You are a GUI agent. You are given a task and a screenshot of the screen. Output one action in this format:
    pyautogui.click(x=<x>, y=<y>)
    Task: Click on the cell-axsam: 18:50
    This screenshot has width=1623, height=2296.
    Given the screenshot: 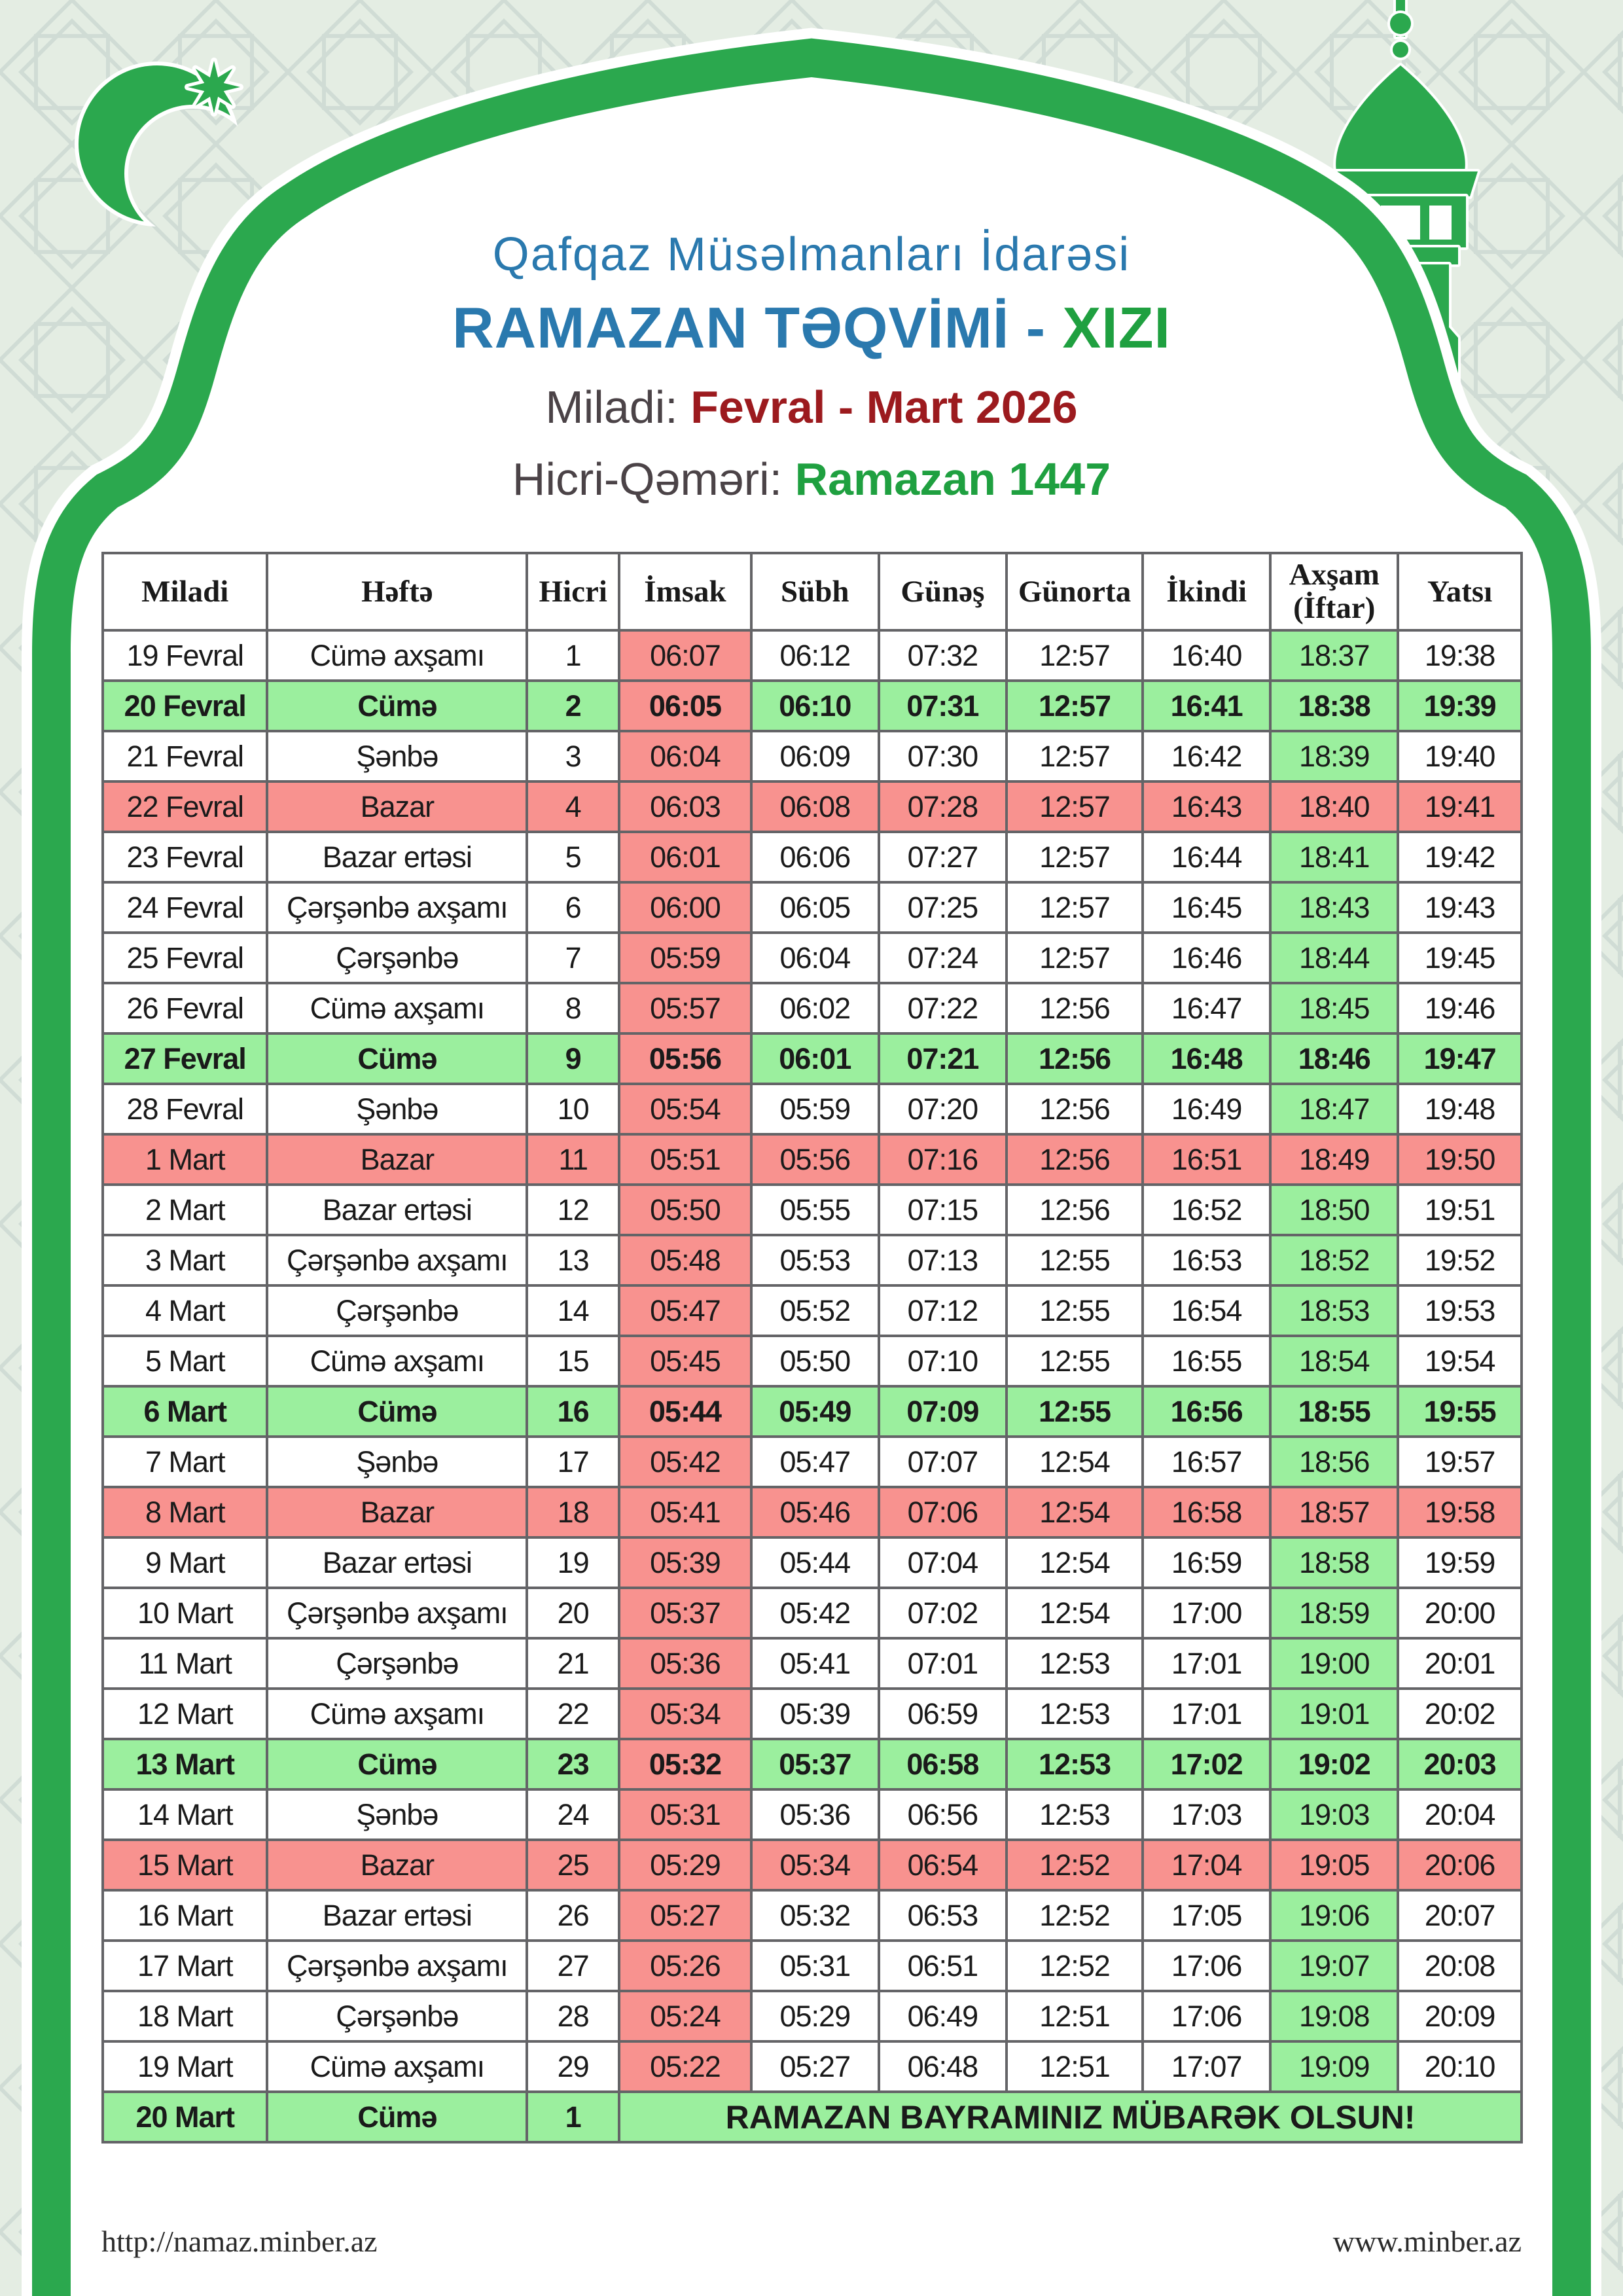 What is the action you would take?
    pyautogui.click(x=1334, y=1209)
    